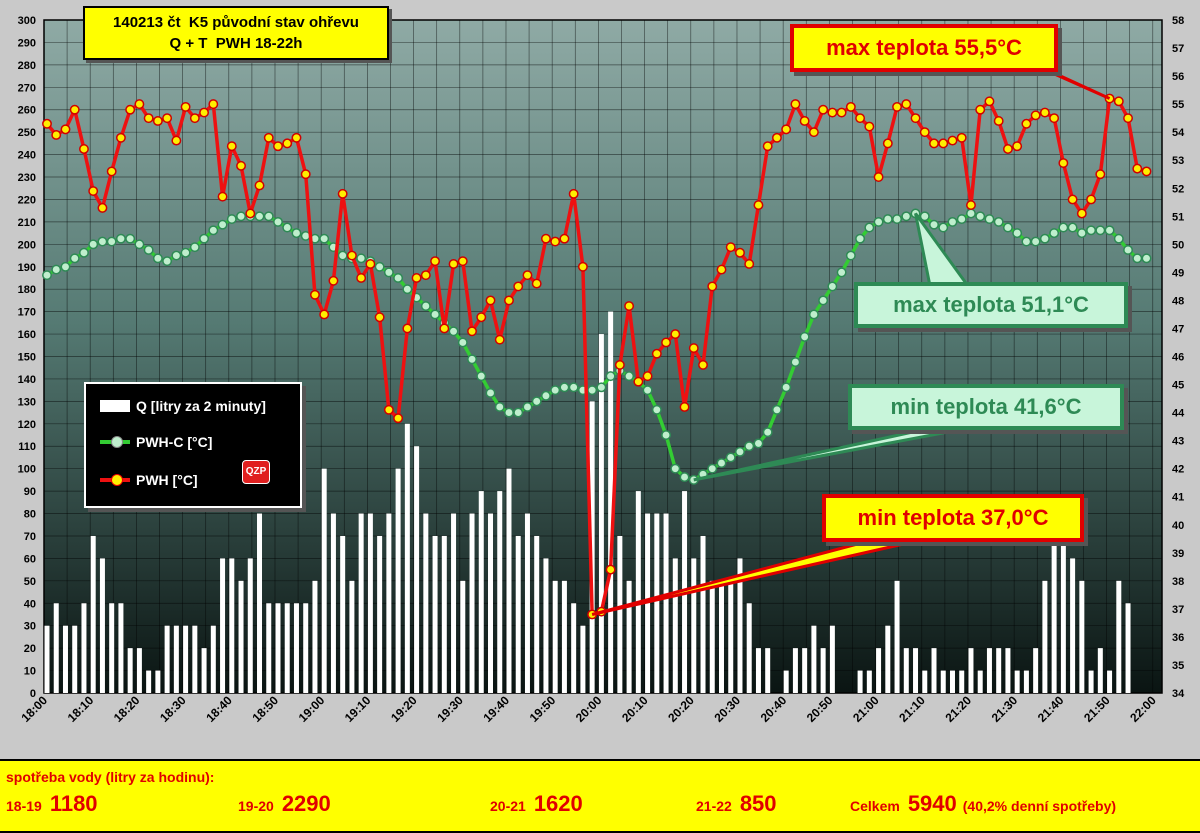  Describe the element at coordinates (758, 803) in the screenshot. I see `summary-value: 850` at that location.